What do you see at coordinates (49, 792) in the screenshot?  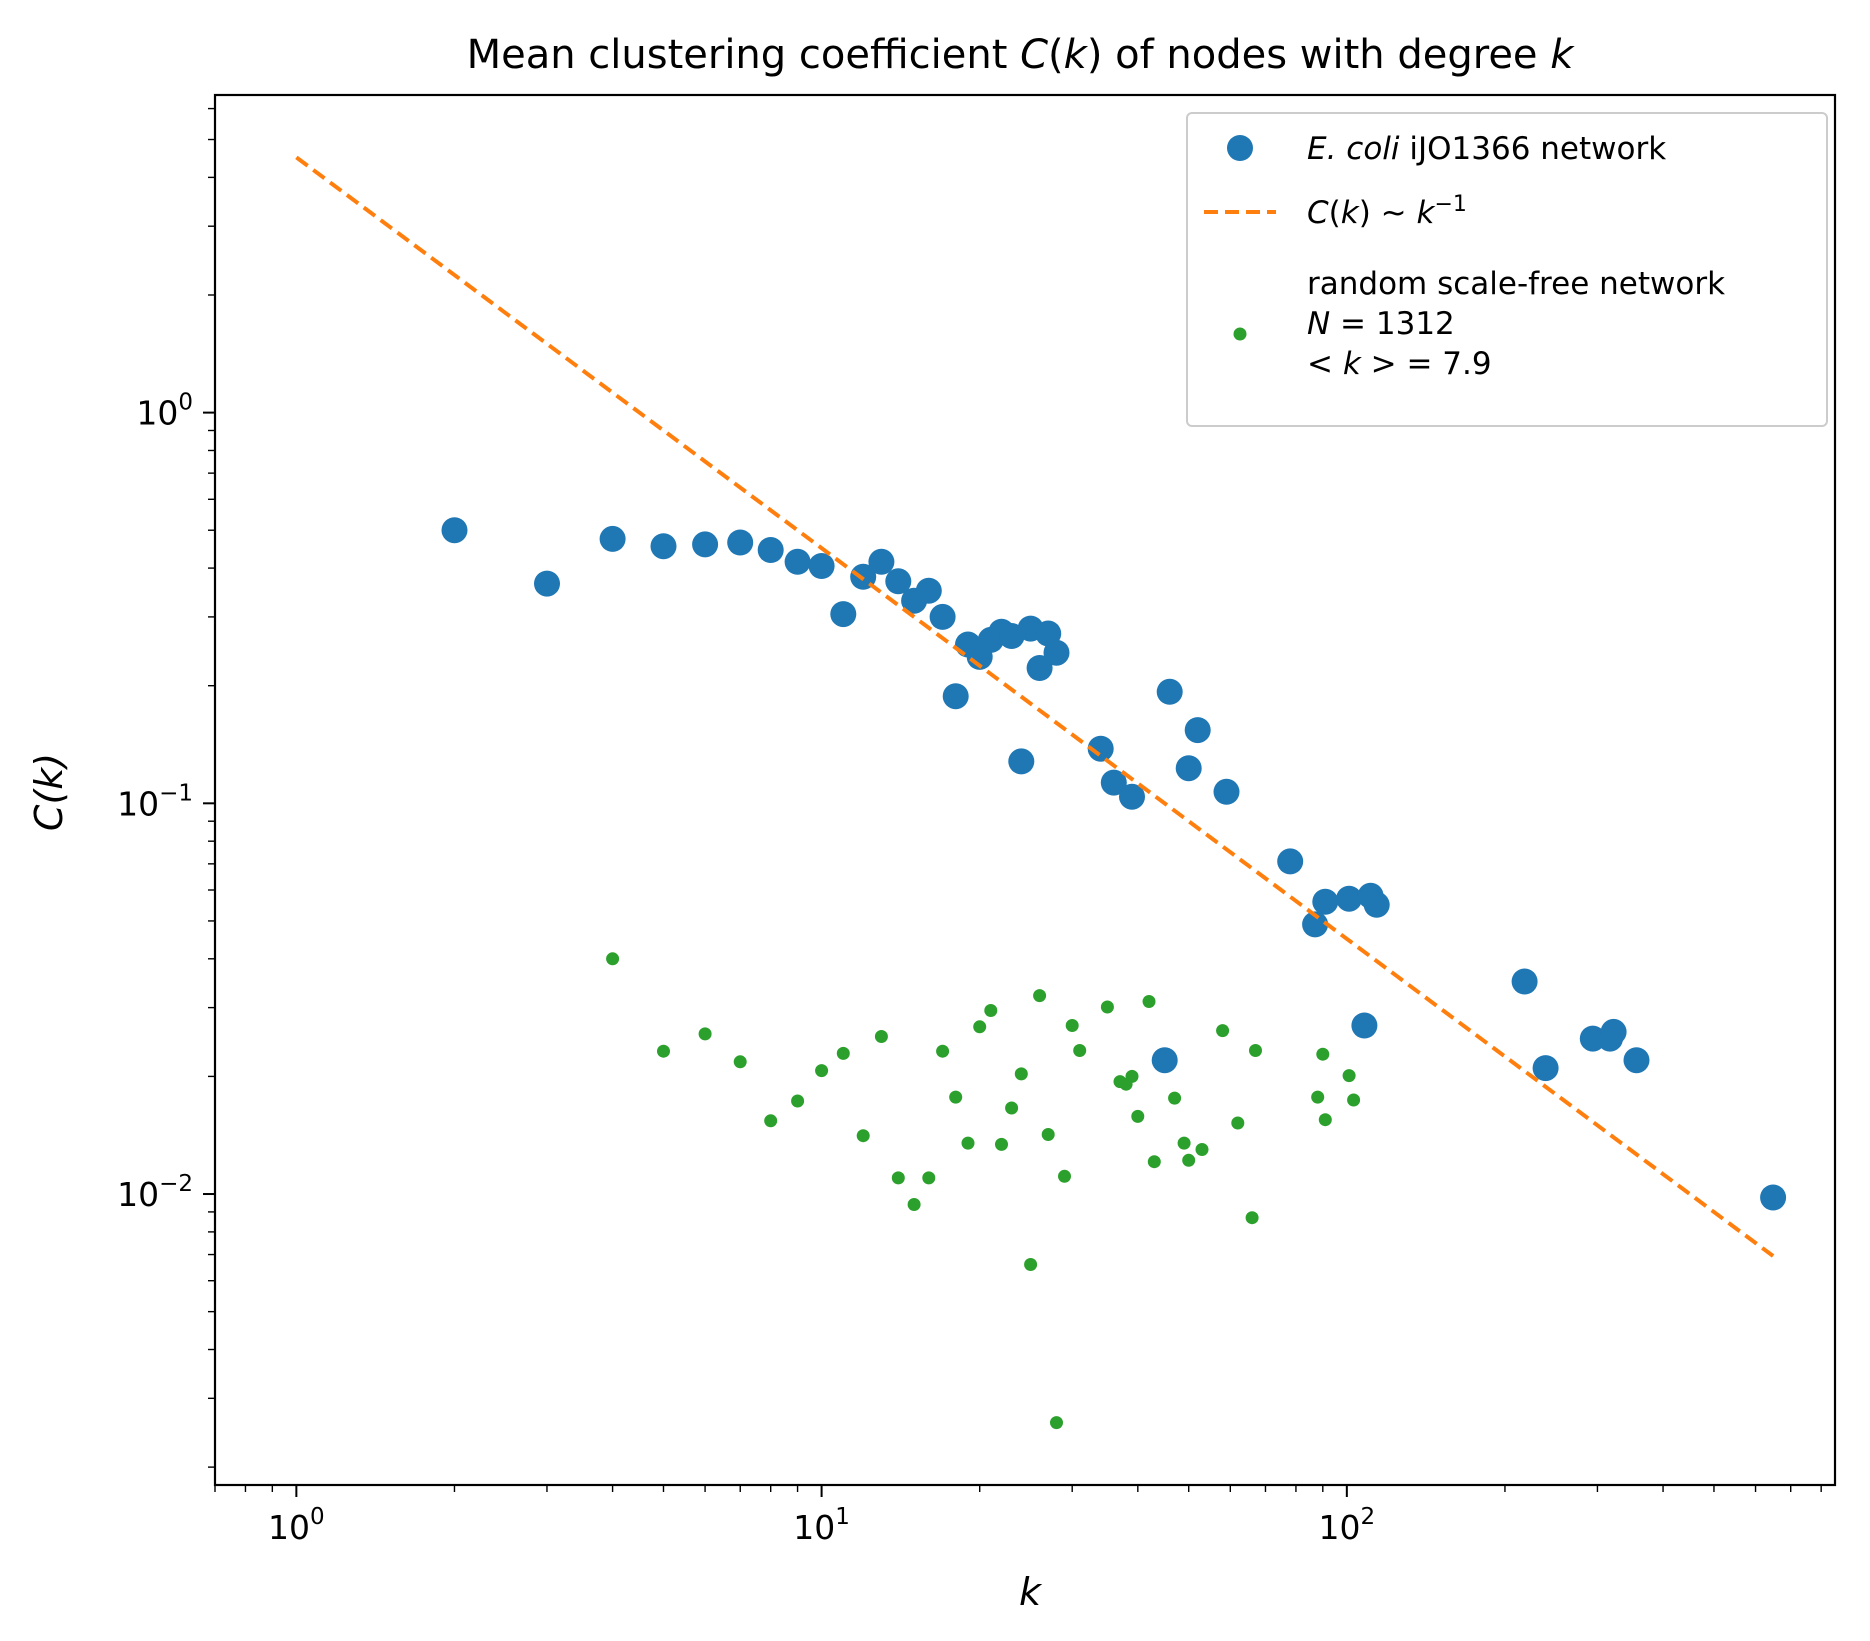 I see `y-axis-label: C(k)` at bounding box center [49, 792].